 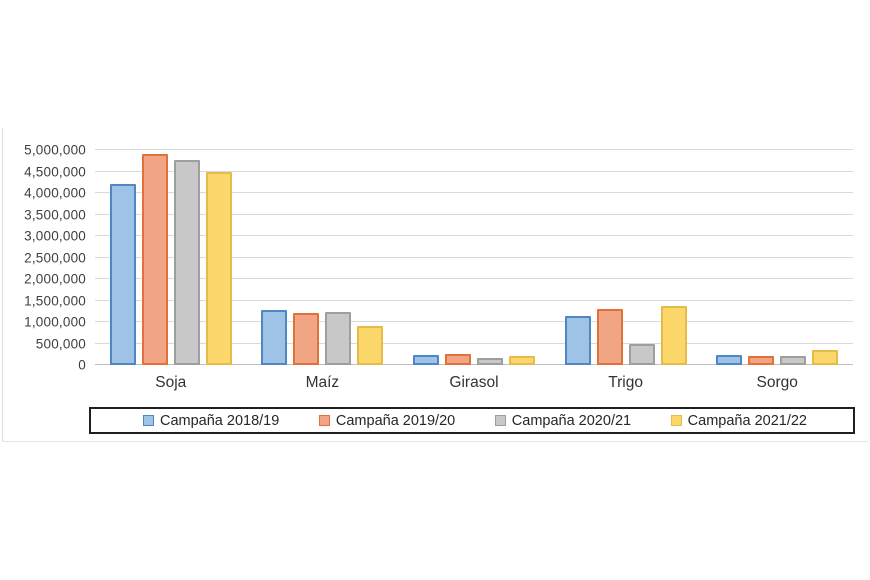 I want to click on legend-item: Campaña 2019/20, so click(x=387, y=420).